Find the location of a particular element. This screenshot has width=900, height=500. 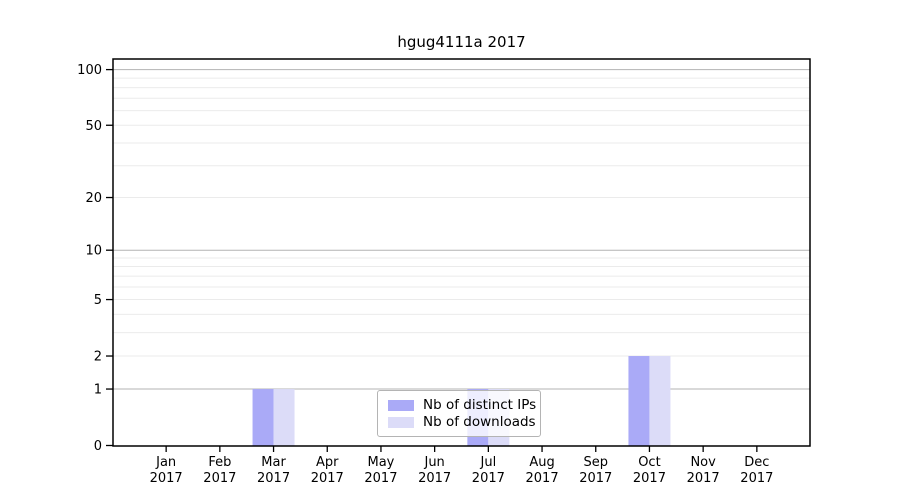

x-tick-label-month: Jun is located at coordinates (433, 462).